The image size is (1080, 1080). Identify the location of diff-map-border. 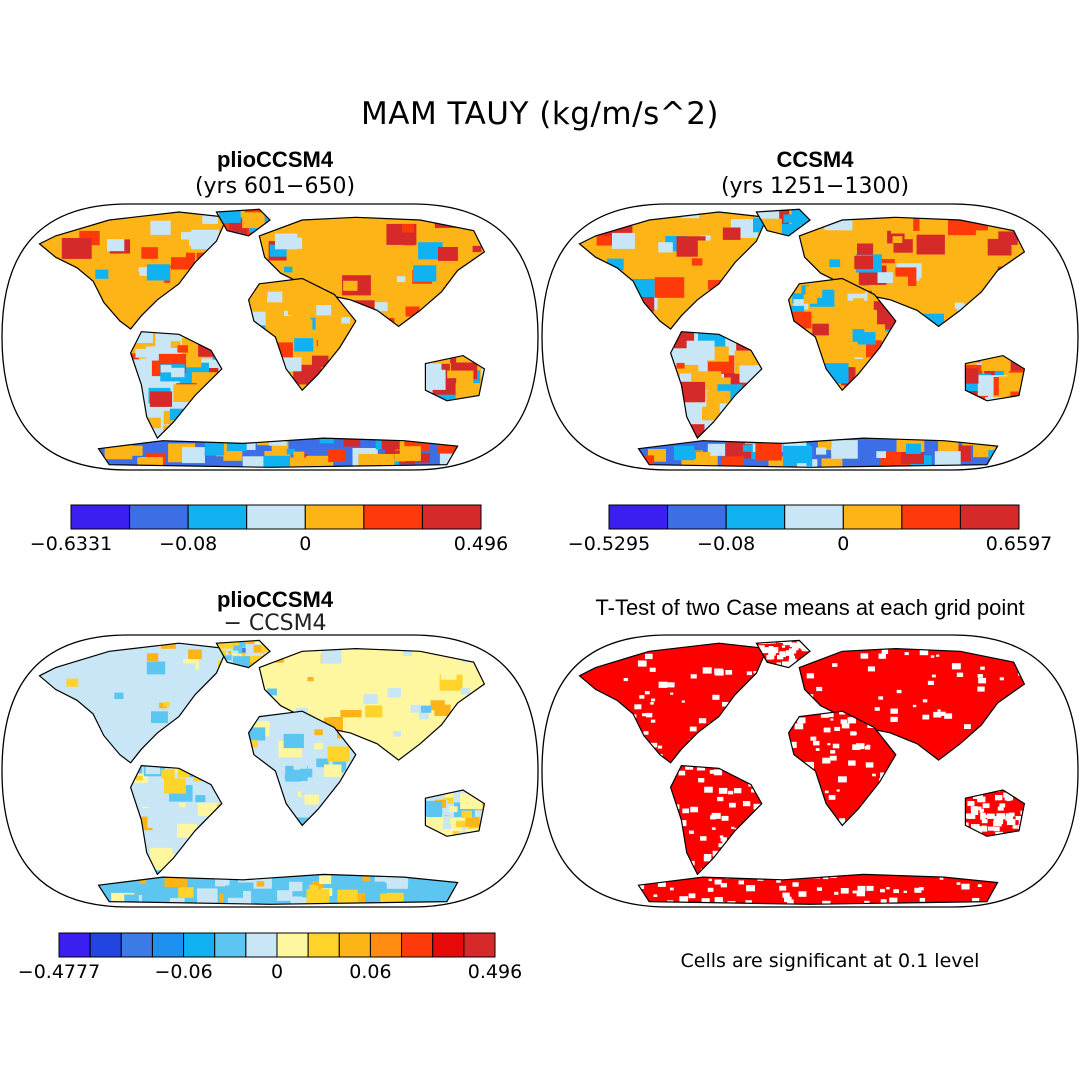
(270, 771).